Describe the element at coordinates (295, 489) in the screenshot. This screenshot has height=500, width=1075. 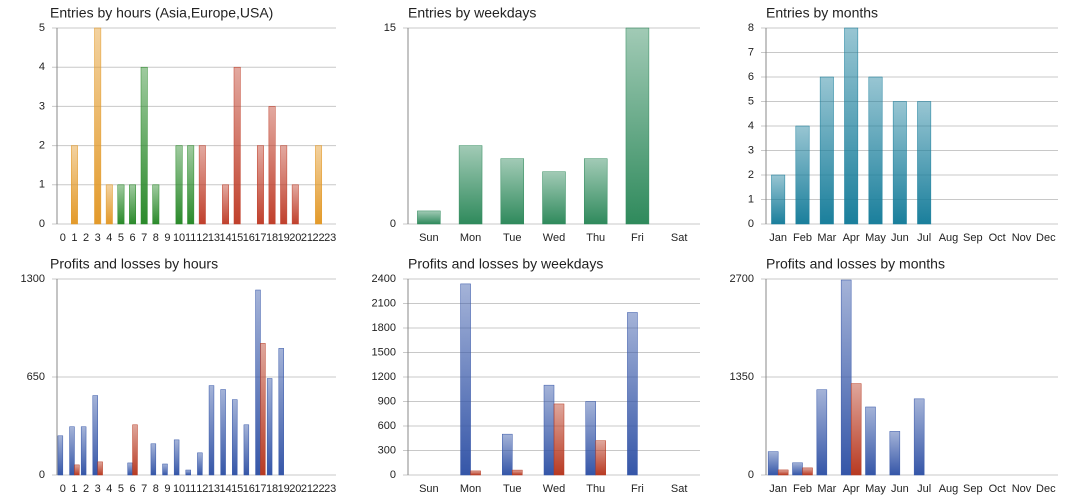
I see `x-tick-label: 20` at that location.